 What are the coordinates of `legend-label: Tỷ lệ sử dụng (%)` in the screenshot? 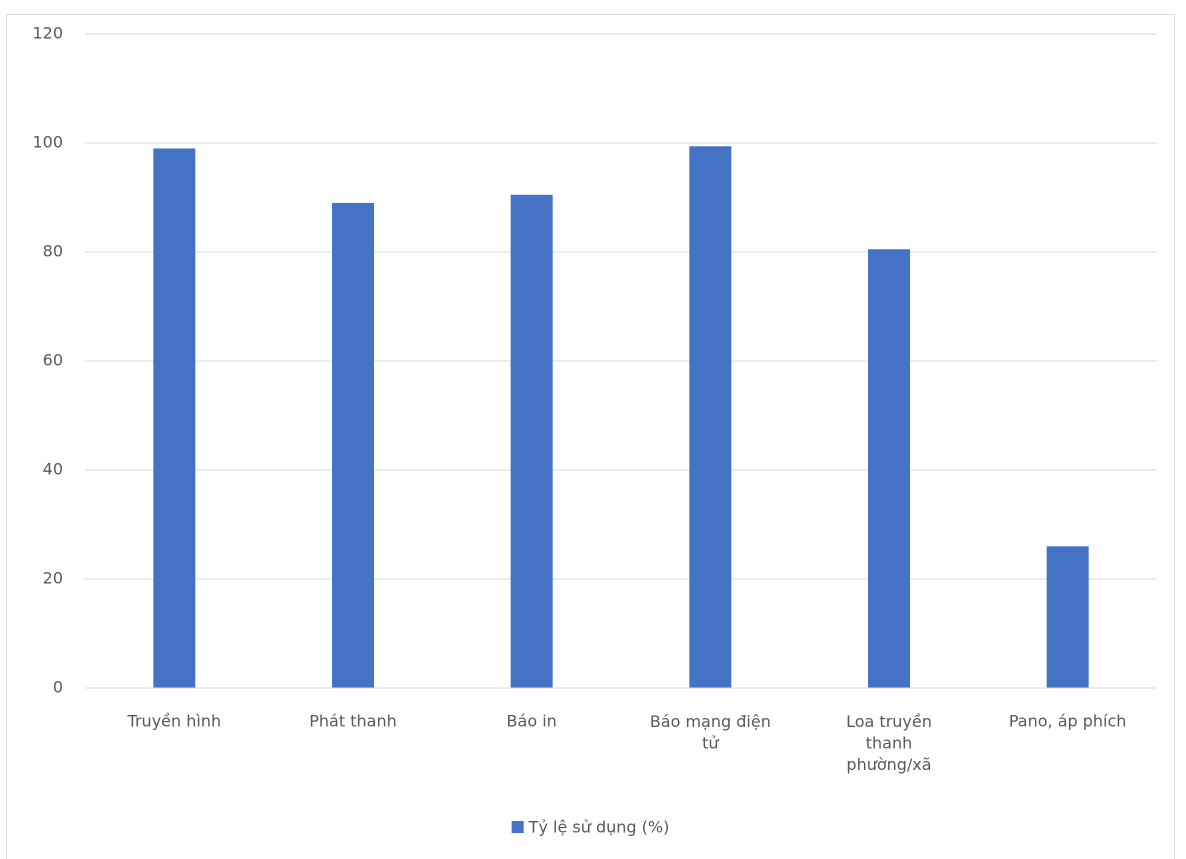 It's located at (599, 827).